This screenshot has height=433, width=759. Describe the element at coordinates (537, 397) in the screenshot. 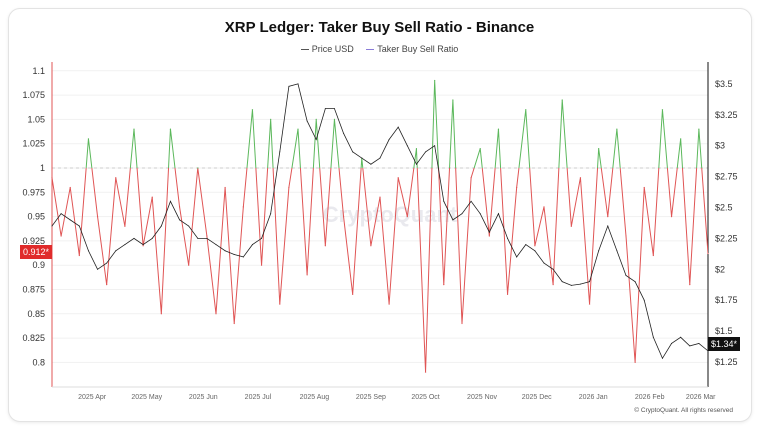

I see `x-tick-label: 2025 Dec` at that location.